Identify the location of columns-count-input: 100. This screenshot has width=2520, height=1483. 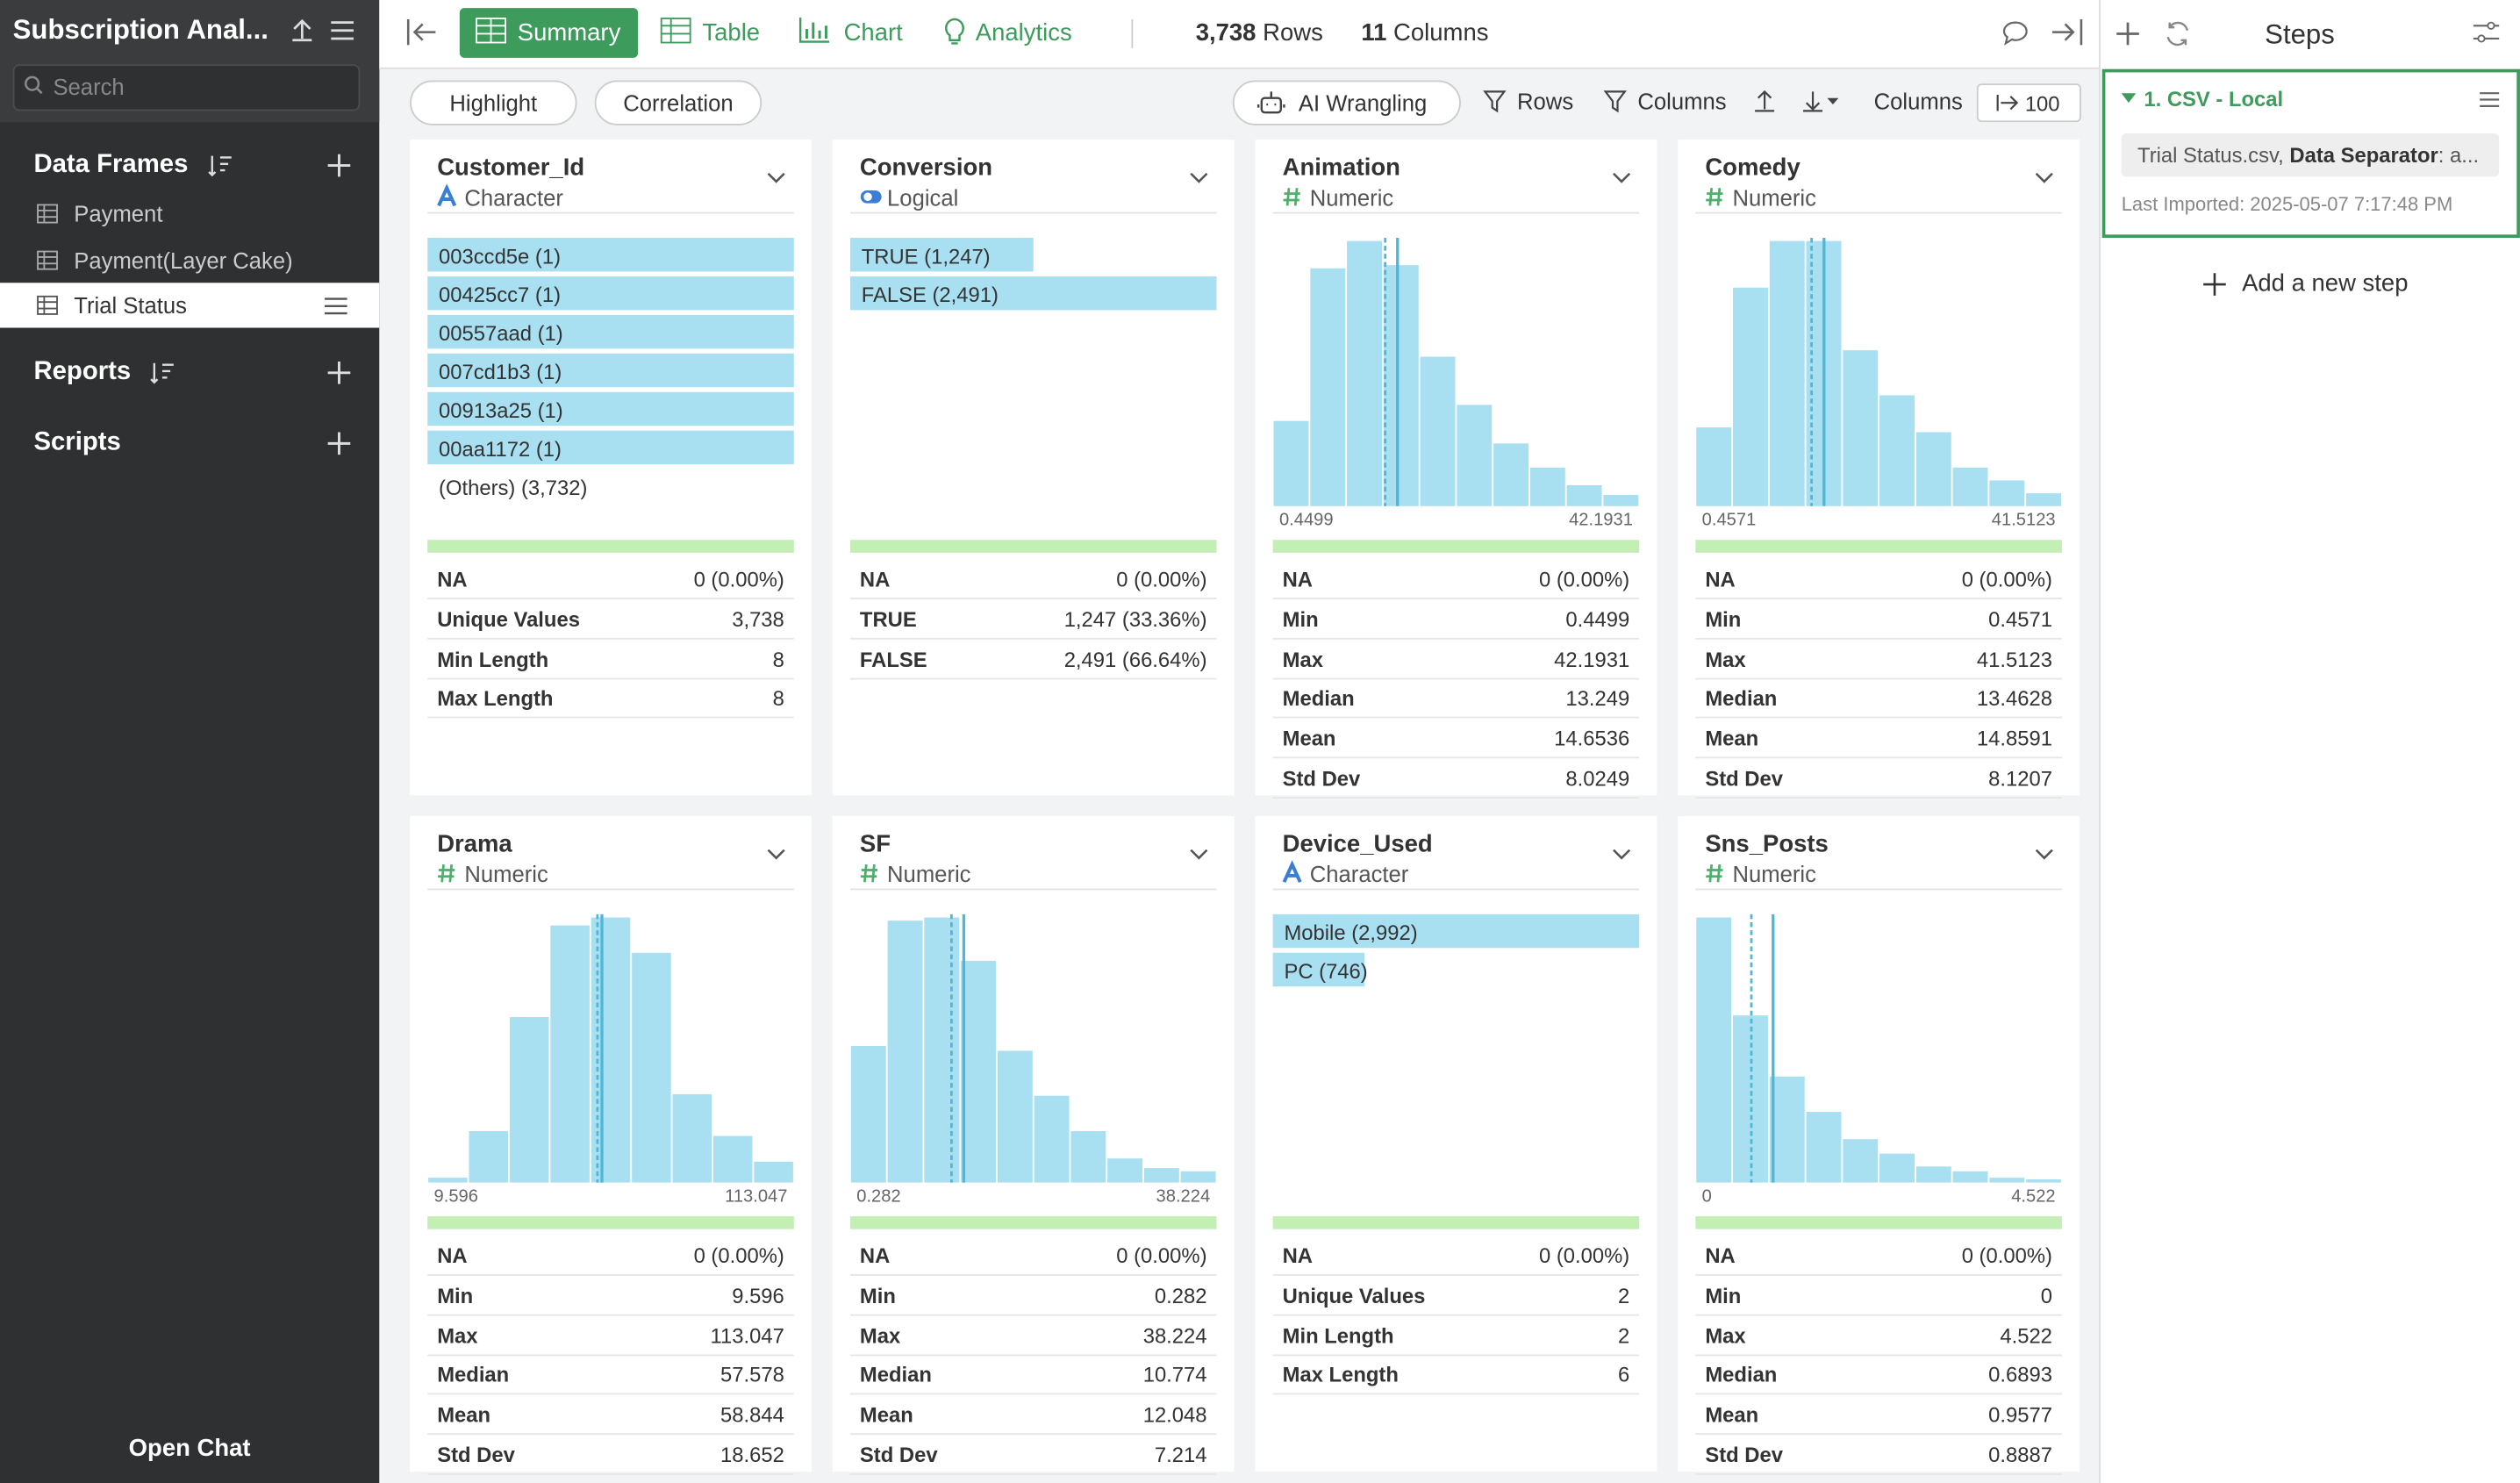
(2028, 103).